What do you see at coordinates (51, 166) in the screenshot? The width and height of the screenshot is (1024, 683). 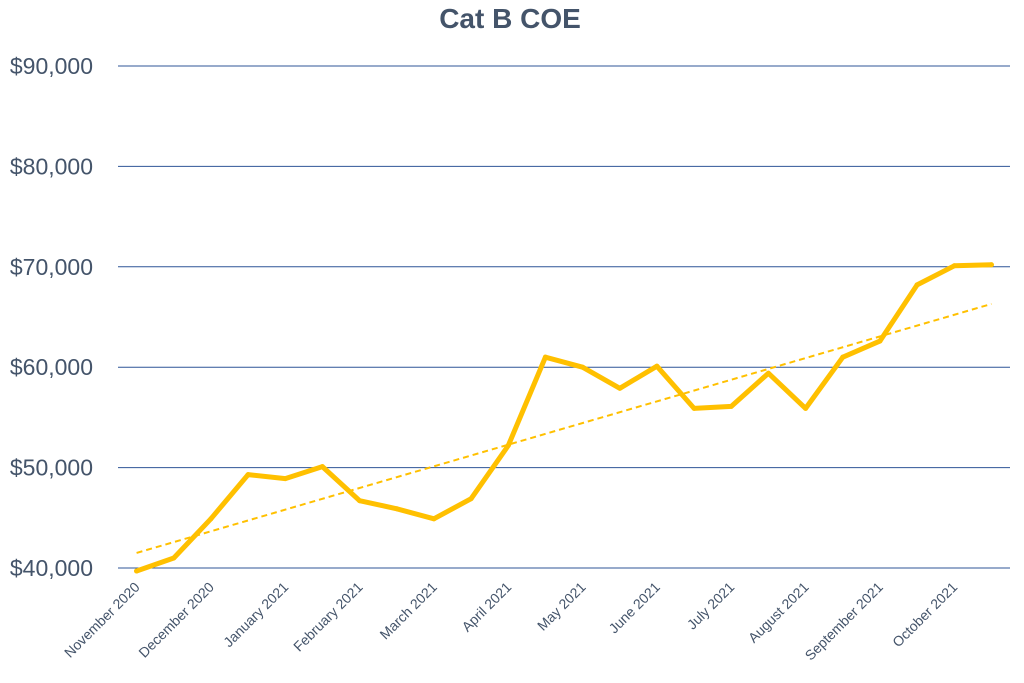 I see `y-tick-label: $80,000` at bounding box center [51, 166].